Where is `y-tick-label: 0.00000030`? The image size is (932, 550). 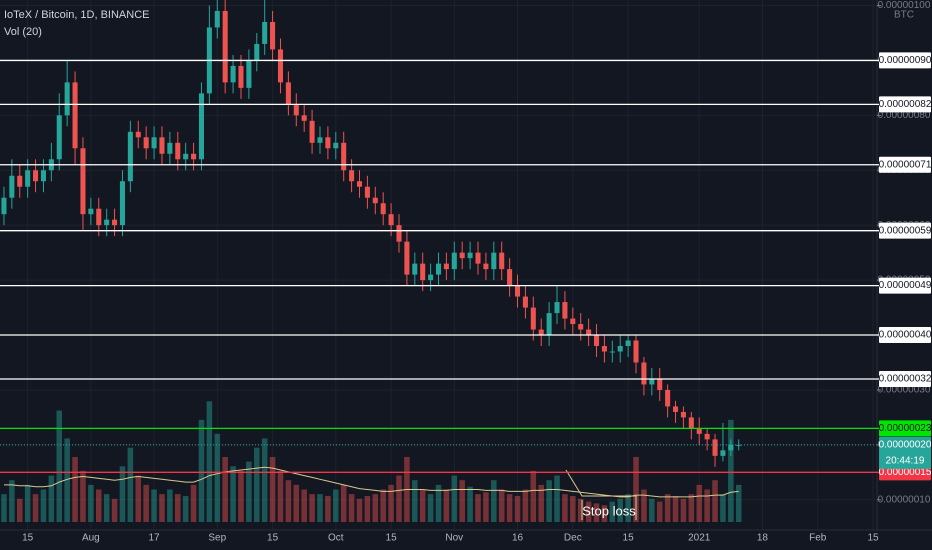 y-tick-label: 0.00000030 is located at coordinates (904, 390).